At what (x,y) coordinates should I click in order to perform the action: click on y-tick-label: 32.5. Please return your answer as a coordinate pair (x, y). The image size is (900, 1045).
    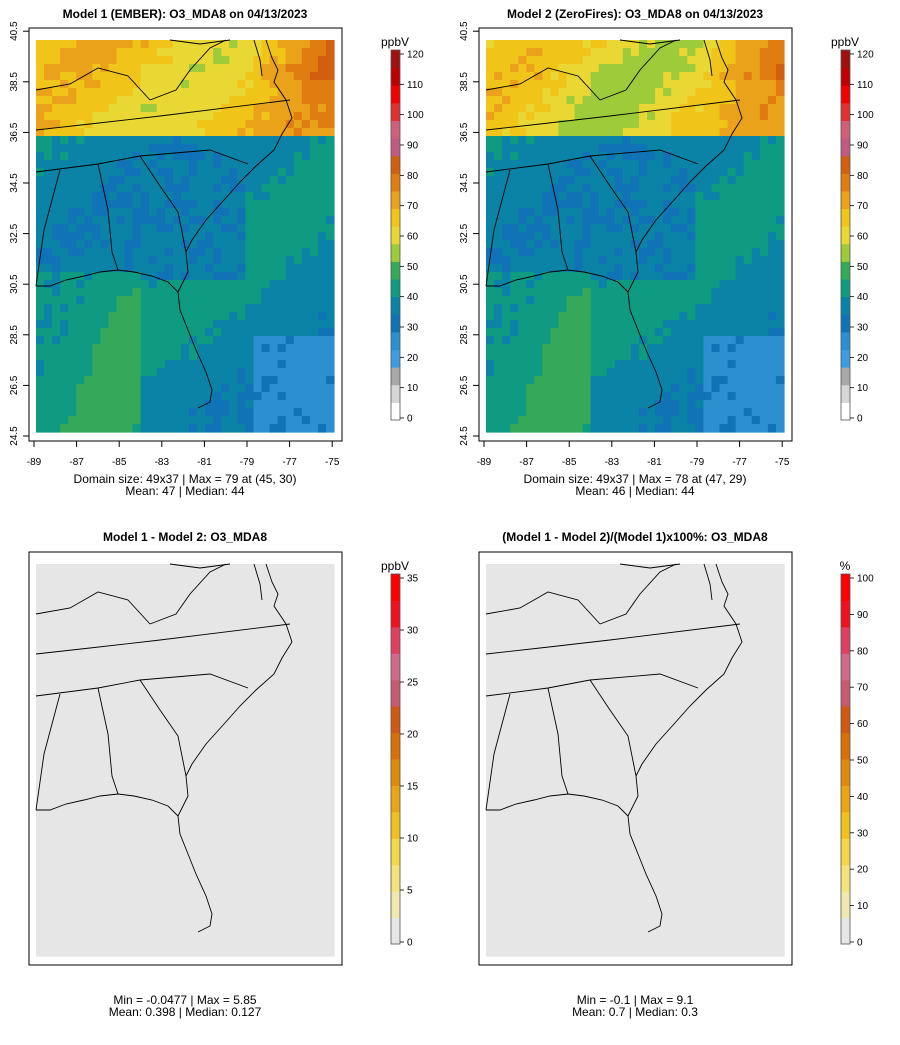
    Looking at the image, I should click on (14, 233).